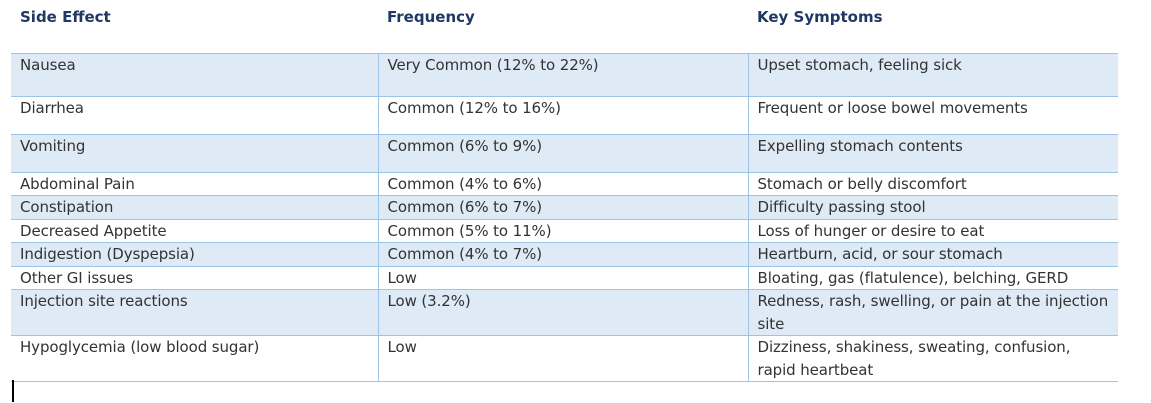 Image resolution: width=1151 pixels, height=403 pixels. I want to click on cell-frequency: Common (6% to 7%), so click(562, 207).